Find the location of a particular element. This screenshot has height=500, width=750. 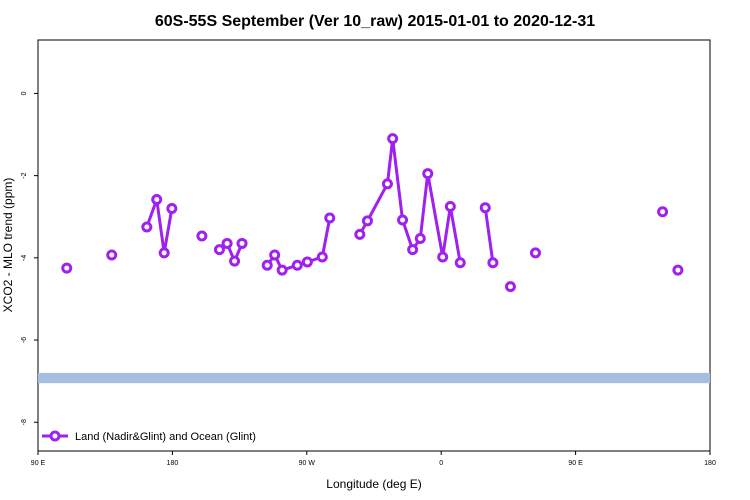

legend-marker-swatch is located at coordinates (55, 436).